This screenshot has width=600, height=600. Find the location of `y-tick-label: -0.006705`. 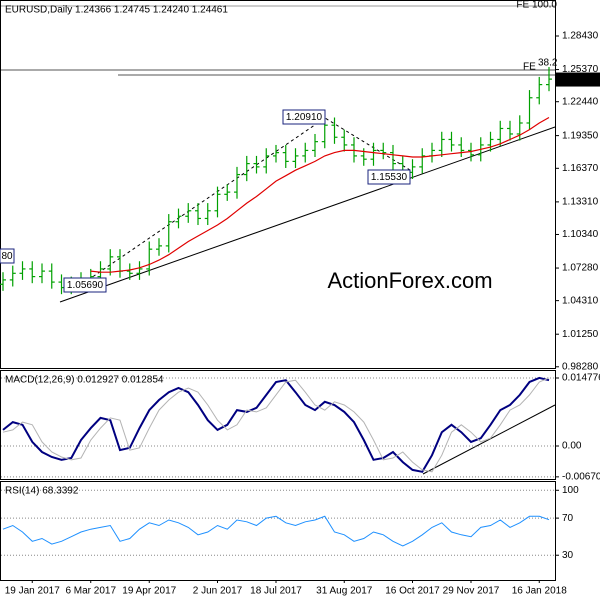

y-tick-label: -0.006705 is located at coordinates (581, 477).